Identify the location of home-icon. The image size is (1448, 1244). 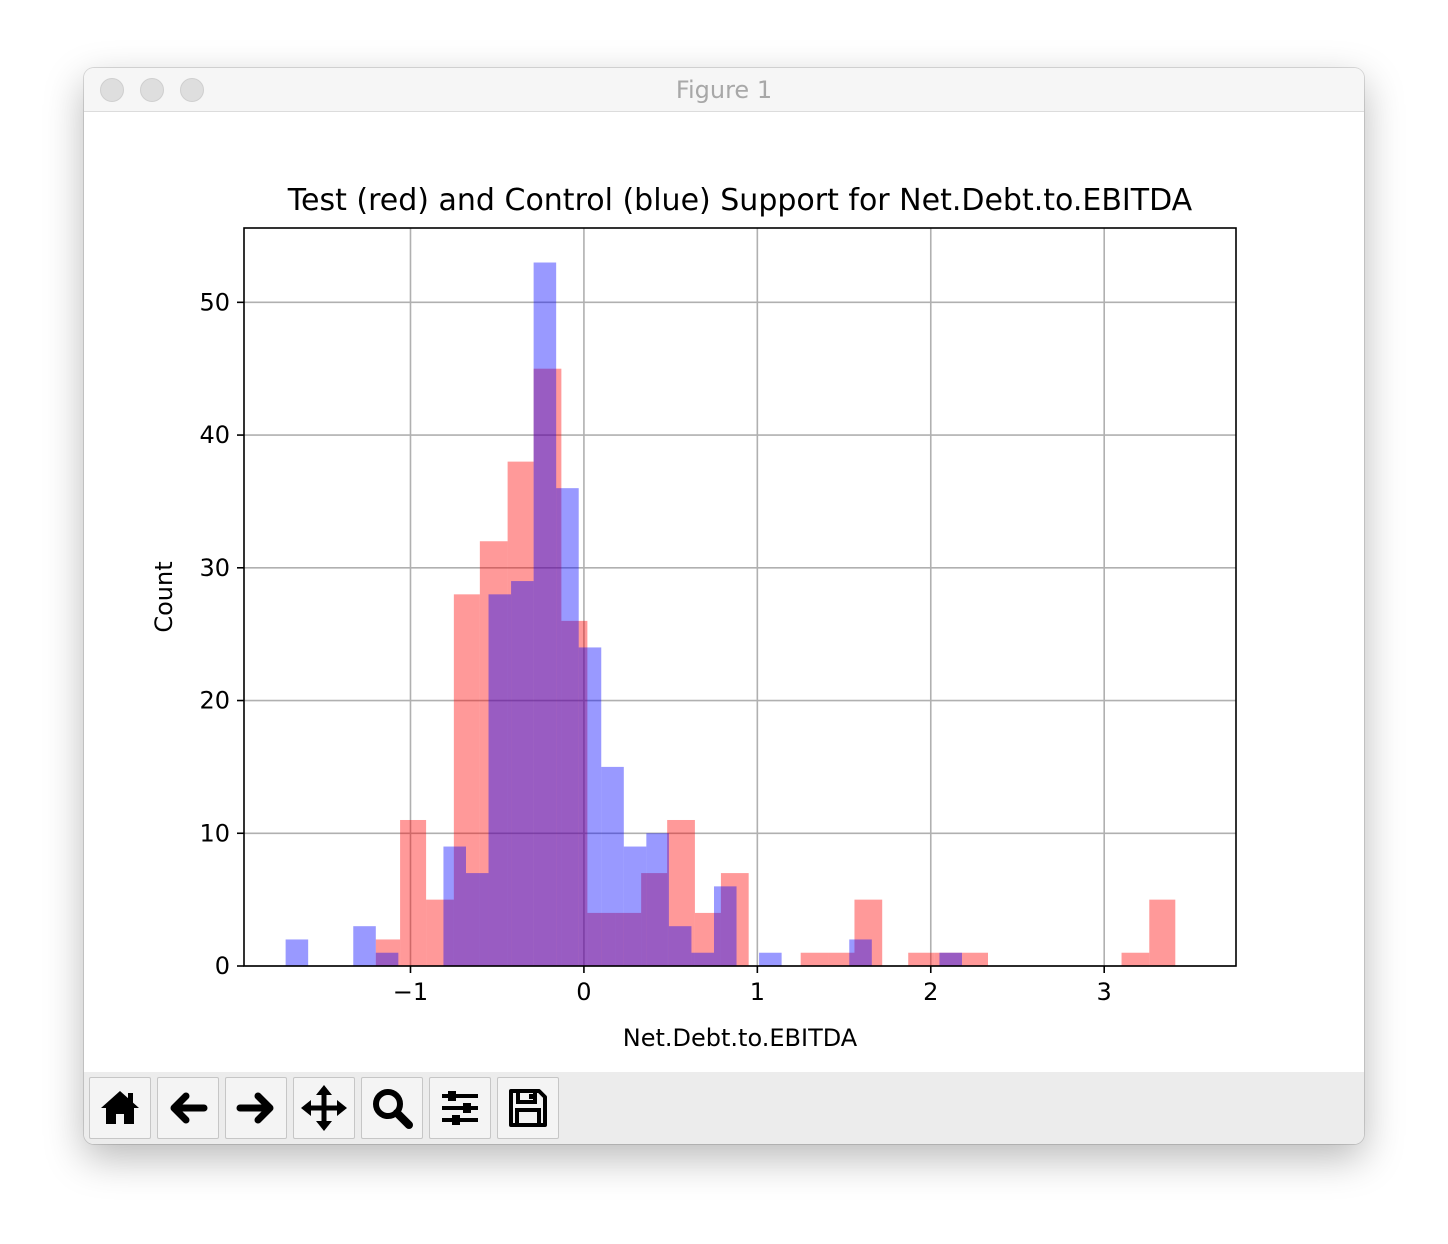
(120, 1107).